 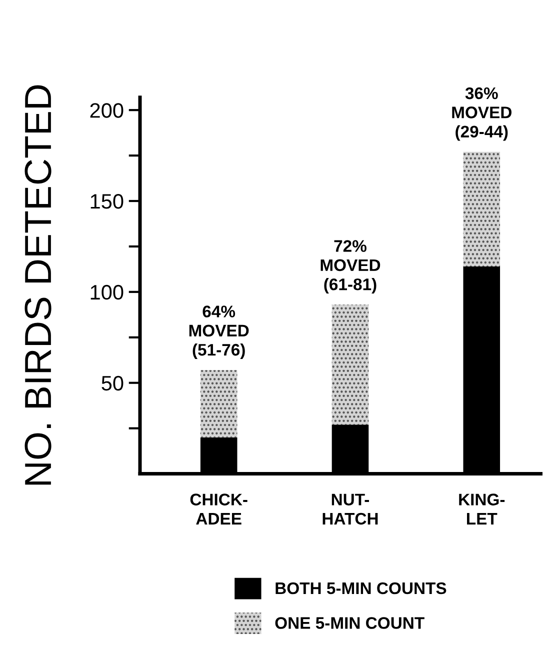 I want to click on x-tick-label: KING- LET, so click(x=482, y=509).